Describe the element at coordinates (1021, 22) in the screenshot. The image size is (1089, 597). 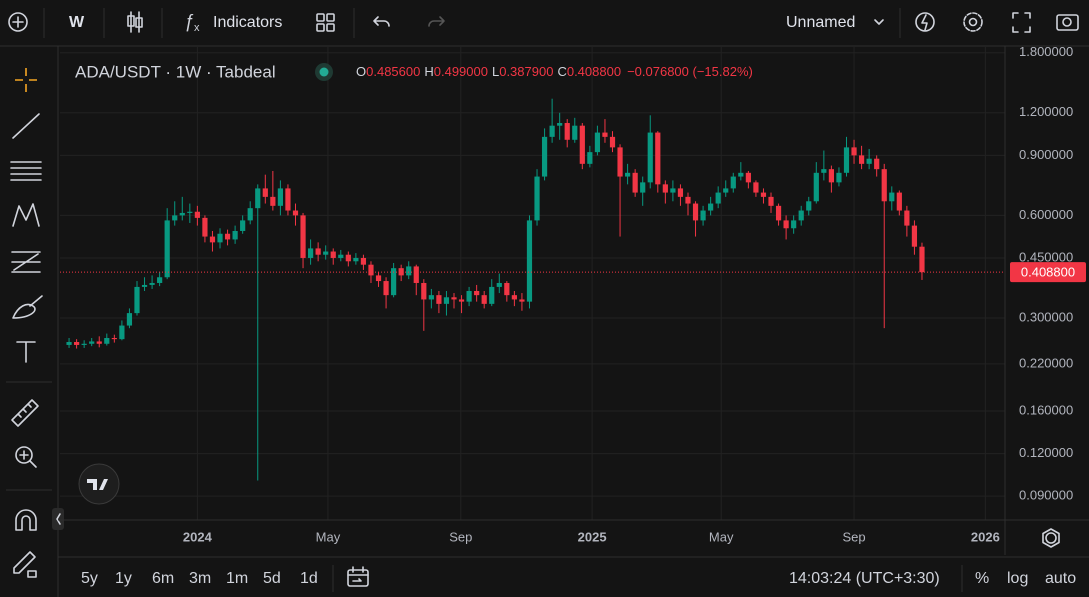
I see `fullscreen-button` at that location.